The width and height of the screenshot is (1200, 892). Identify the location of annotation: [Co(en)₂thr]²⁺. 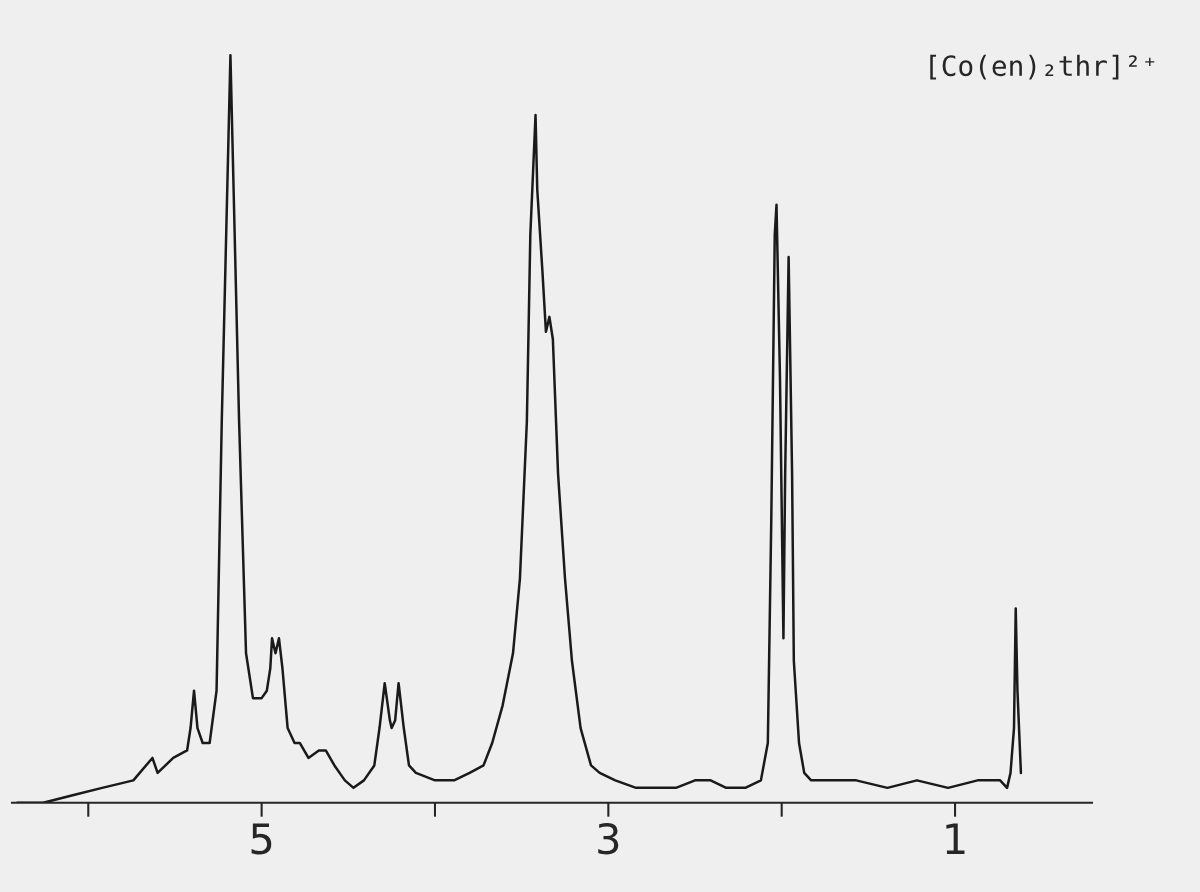
(1042, 67).